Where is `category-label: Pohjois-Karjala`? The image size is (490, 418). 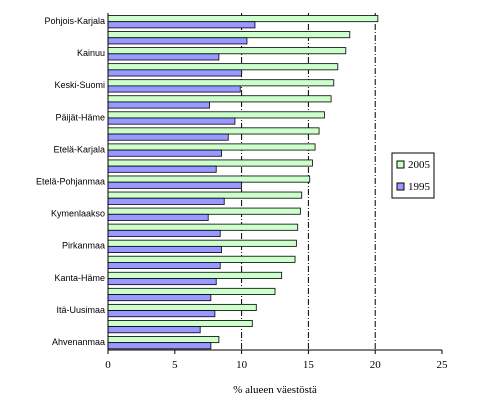
category-label: Pohjois-Karjala is located at coordinates (74, 21).